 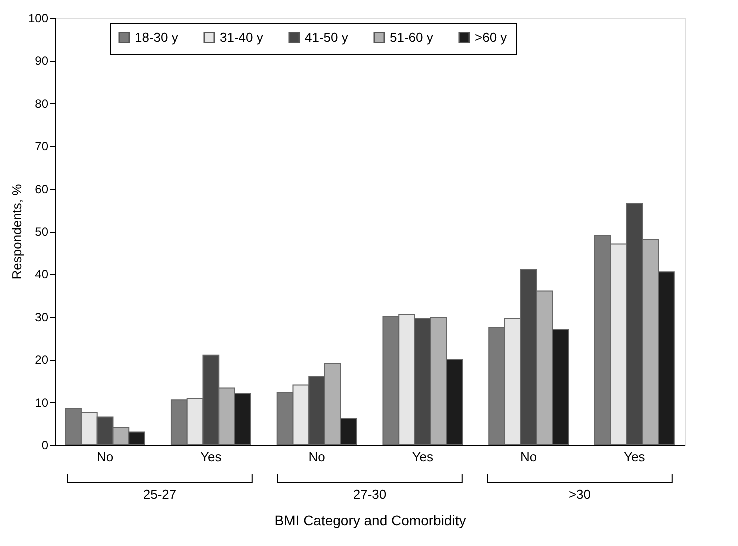 I want to click on y-tick-label: 90, so click(x=42, y=61).